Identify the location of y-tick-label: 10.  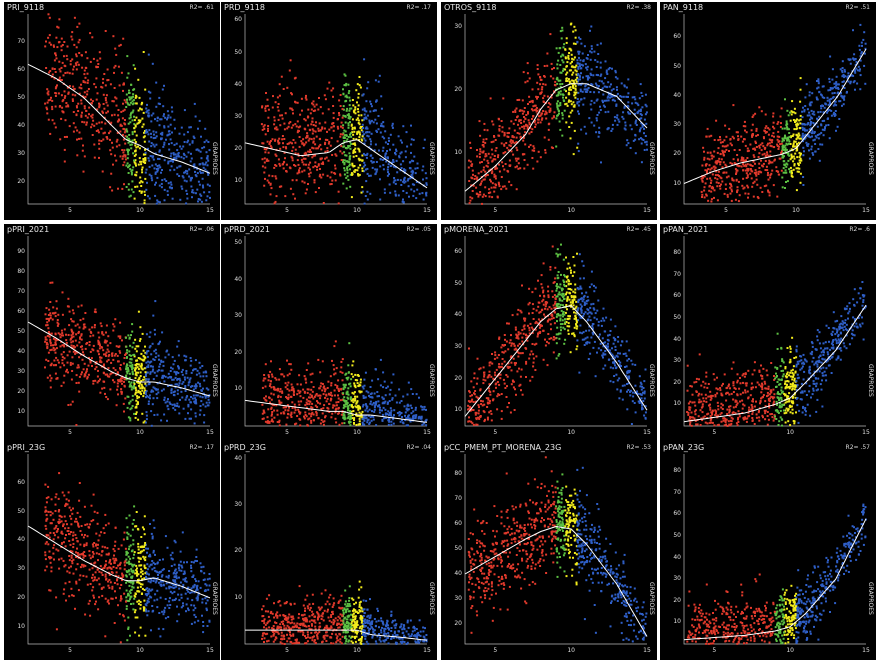
(21, 411).